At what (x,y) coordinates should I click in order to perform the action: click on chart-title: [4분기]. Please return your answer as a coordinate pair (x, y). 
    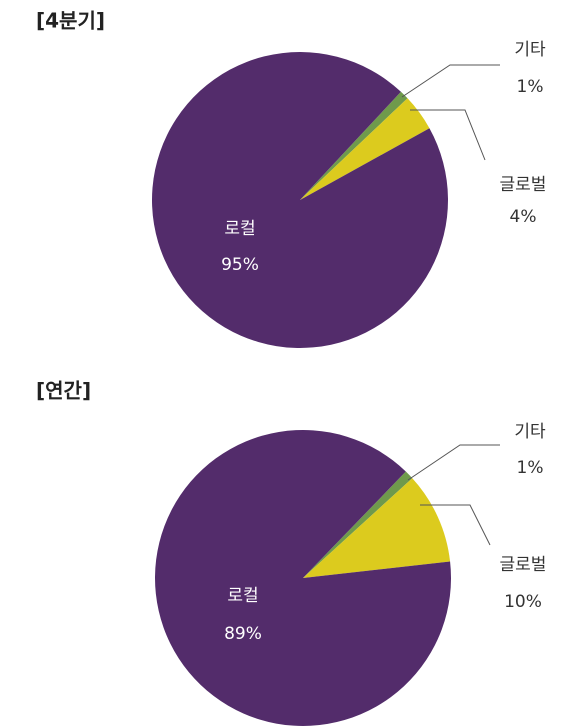
    Looking at the image, I should click on (70, 21).